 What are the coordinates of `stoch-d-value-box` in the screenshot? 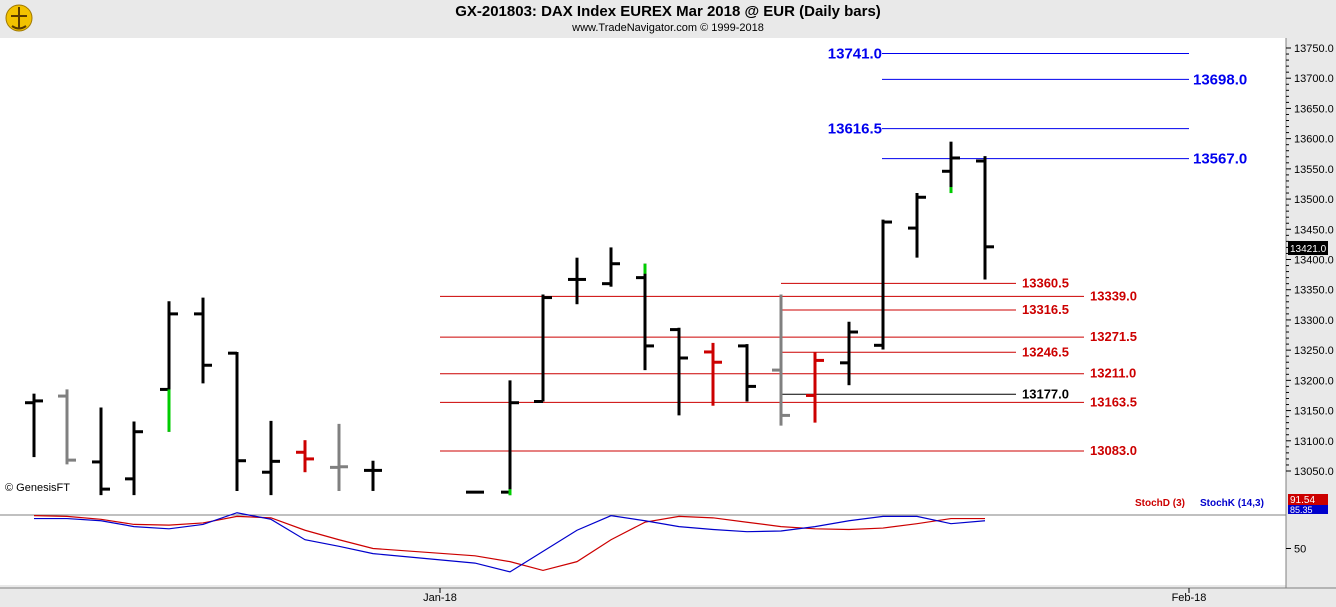 It's located at (1308, 499).